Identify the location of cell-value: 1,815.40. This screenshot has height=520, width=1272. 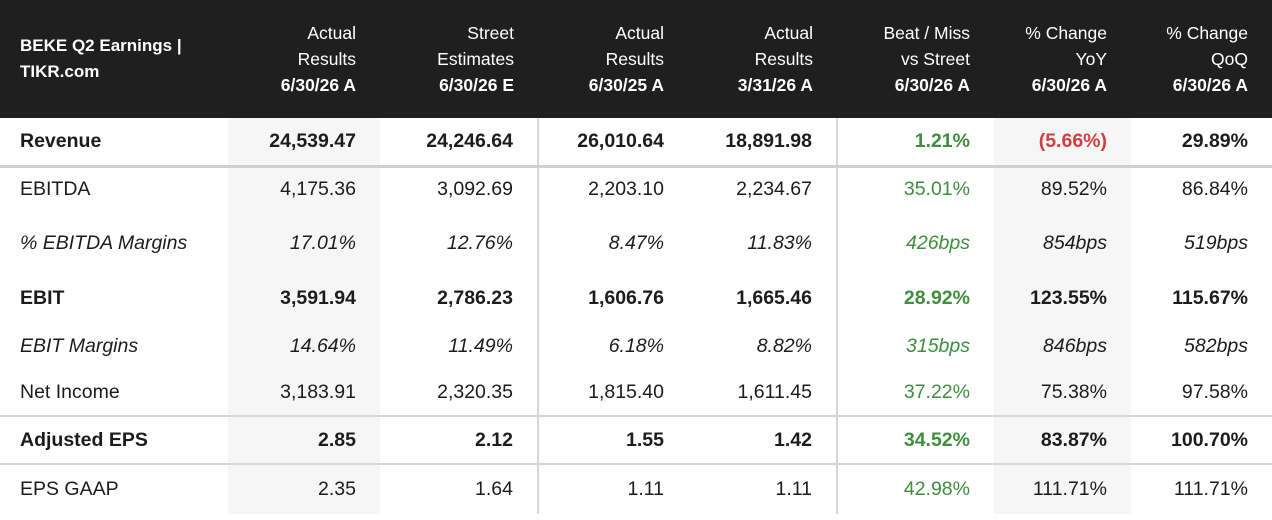
(626, 392).